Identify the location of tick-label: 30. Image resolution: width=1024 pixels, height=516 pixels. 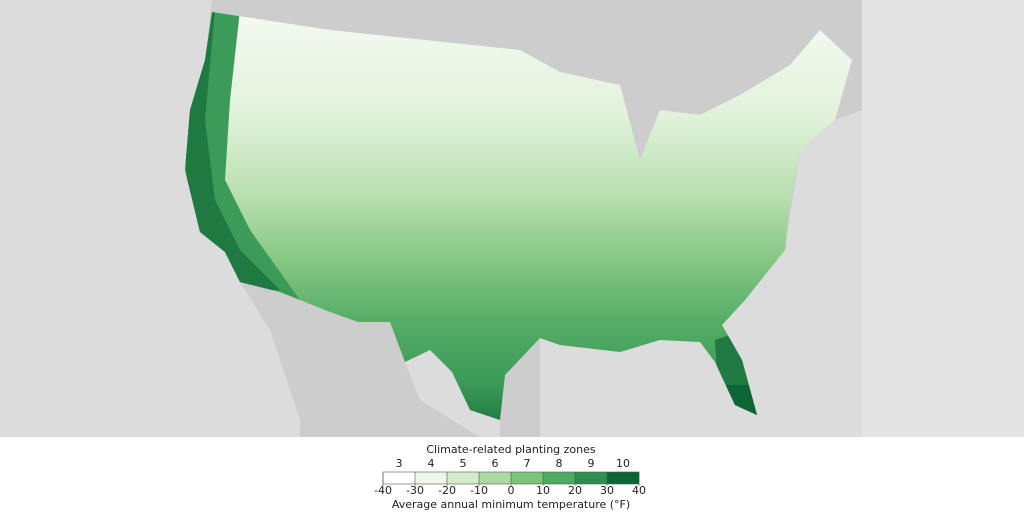
(607, 490).